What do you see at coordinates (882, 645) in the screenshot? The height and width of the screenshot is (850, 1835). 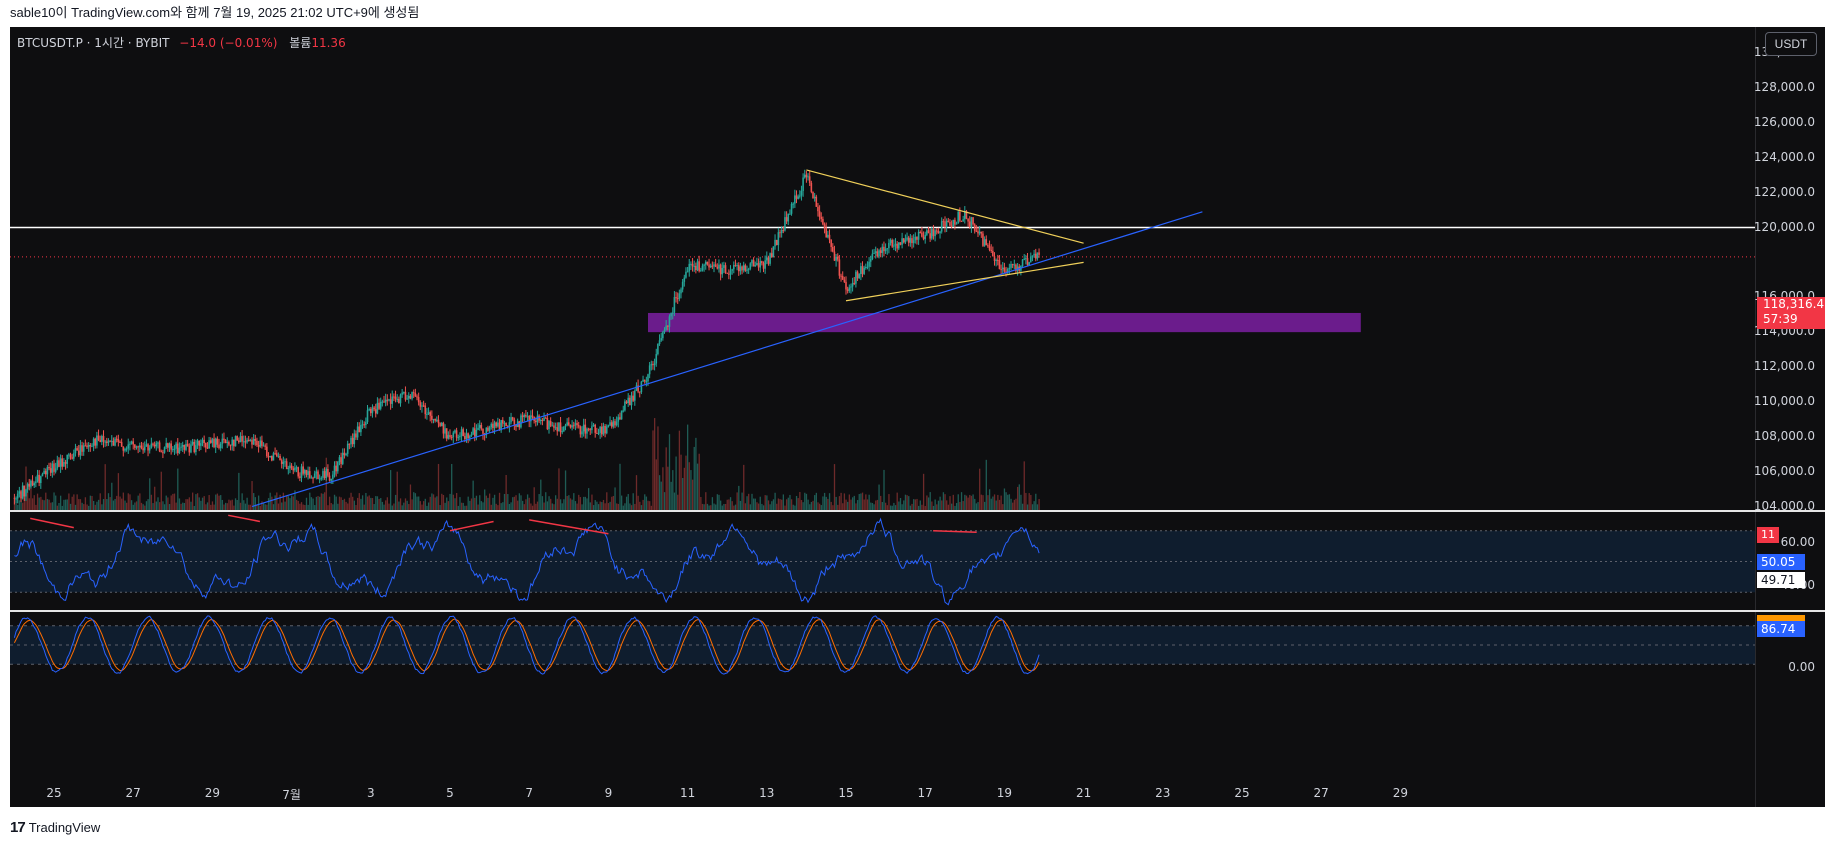 I see `stoch-band-background` at bounding box center [882, 645].